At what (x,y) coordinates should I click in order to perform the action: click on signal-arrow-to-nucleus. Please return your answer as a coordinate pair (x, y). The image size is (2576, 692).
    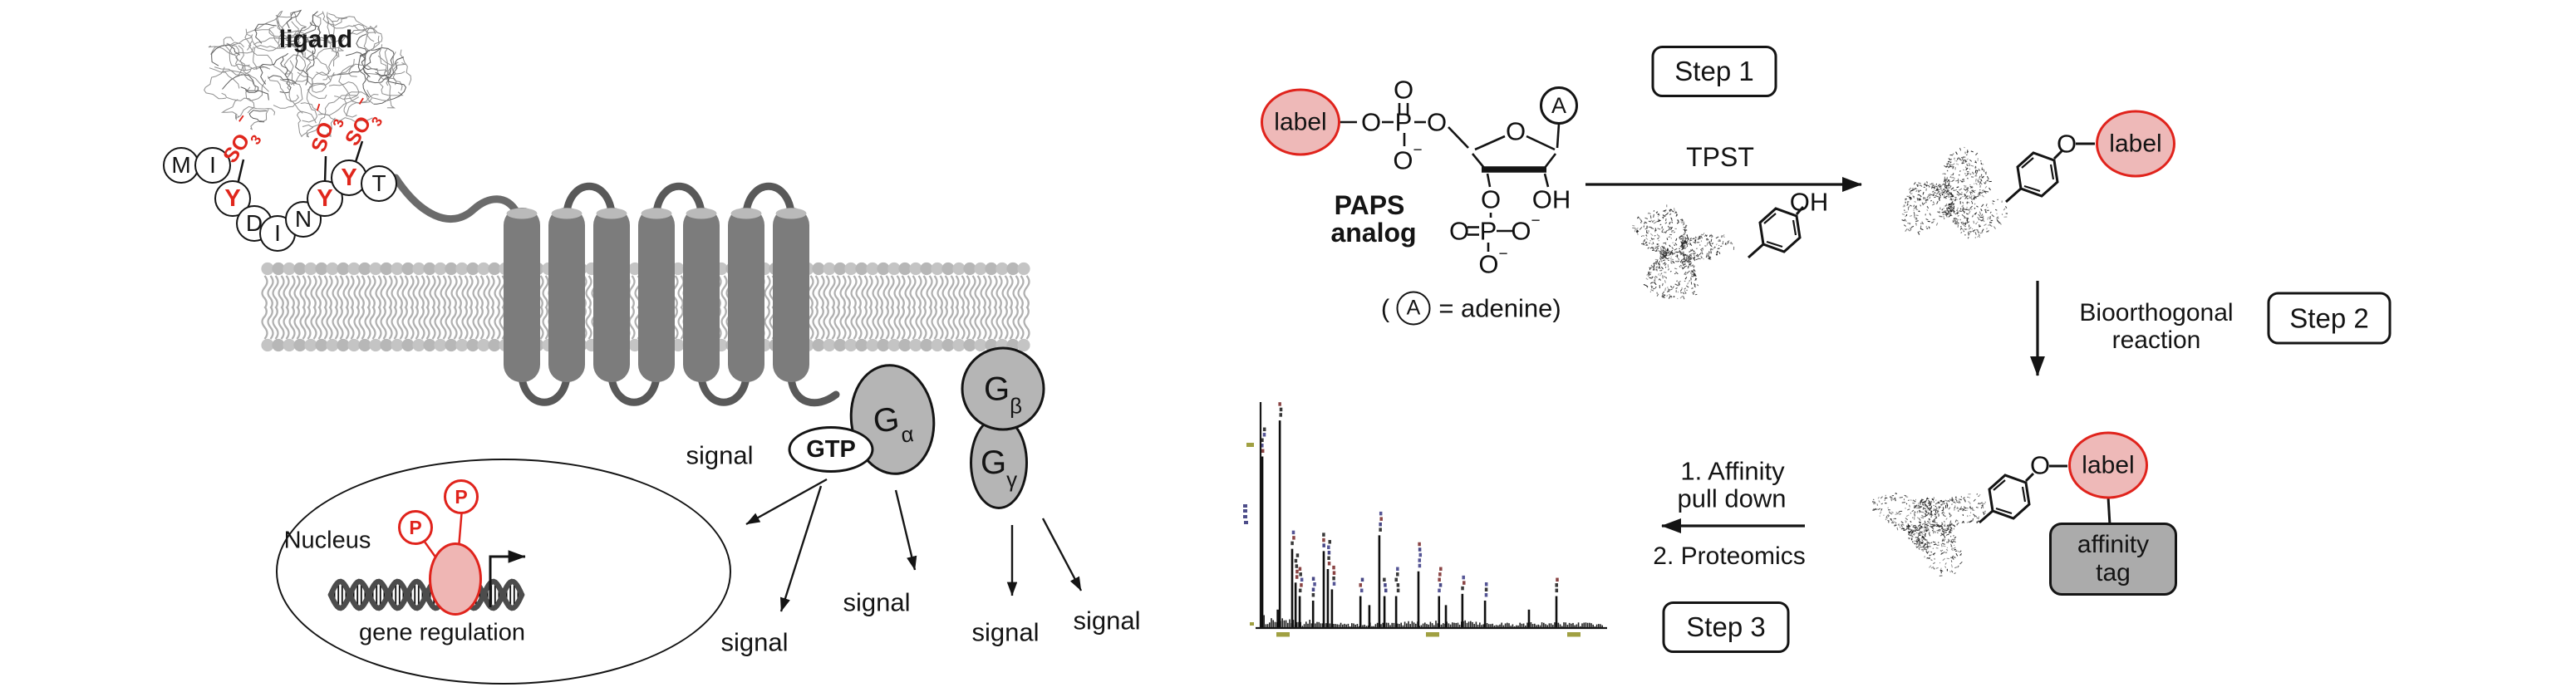
    Looking at the image, I should click on (786, 502).